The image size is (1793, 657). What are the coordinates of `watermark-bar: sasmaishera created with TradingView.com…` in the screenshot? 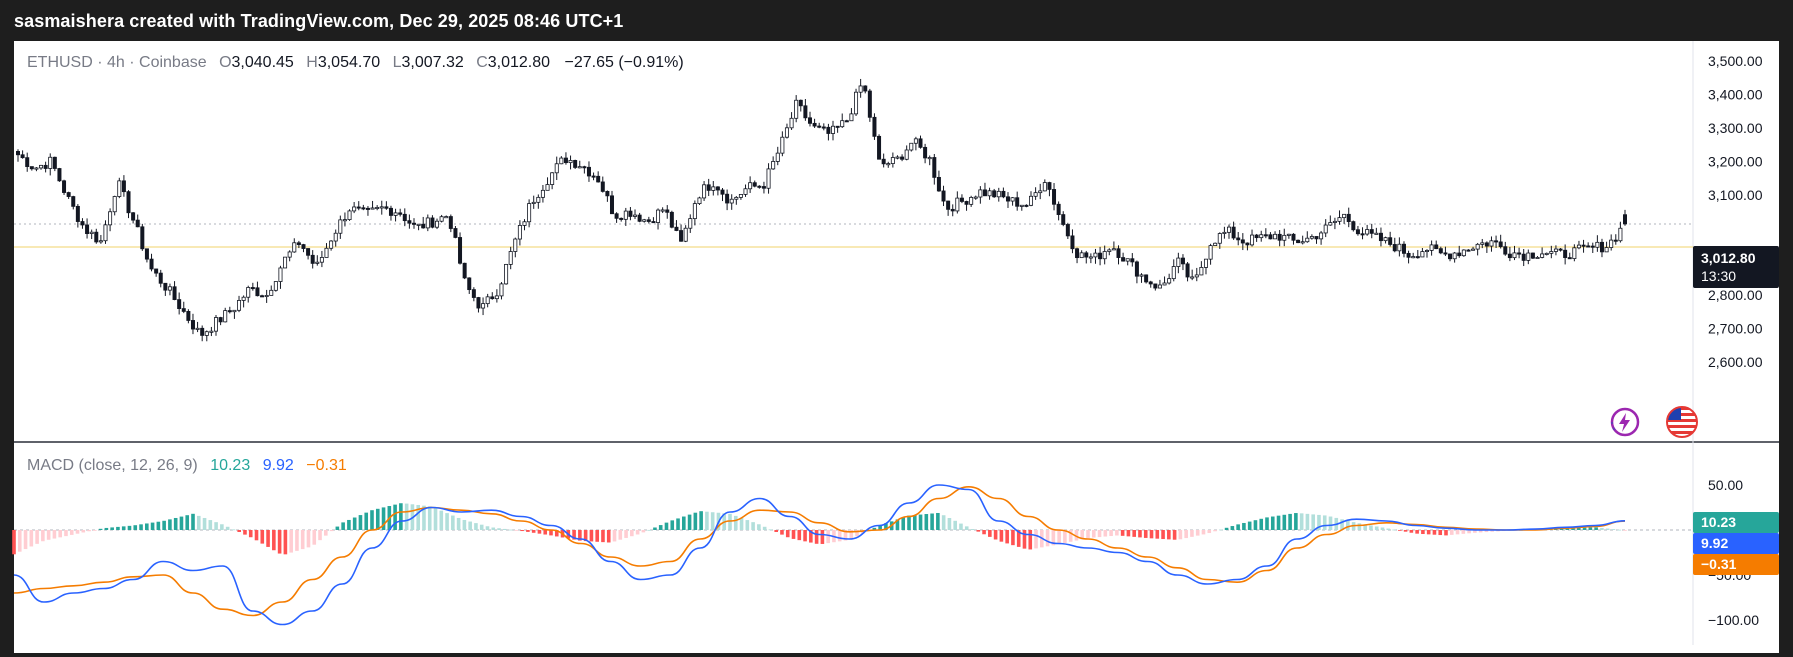 It's located at (896, 20).